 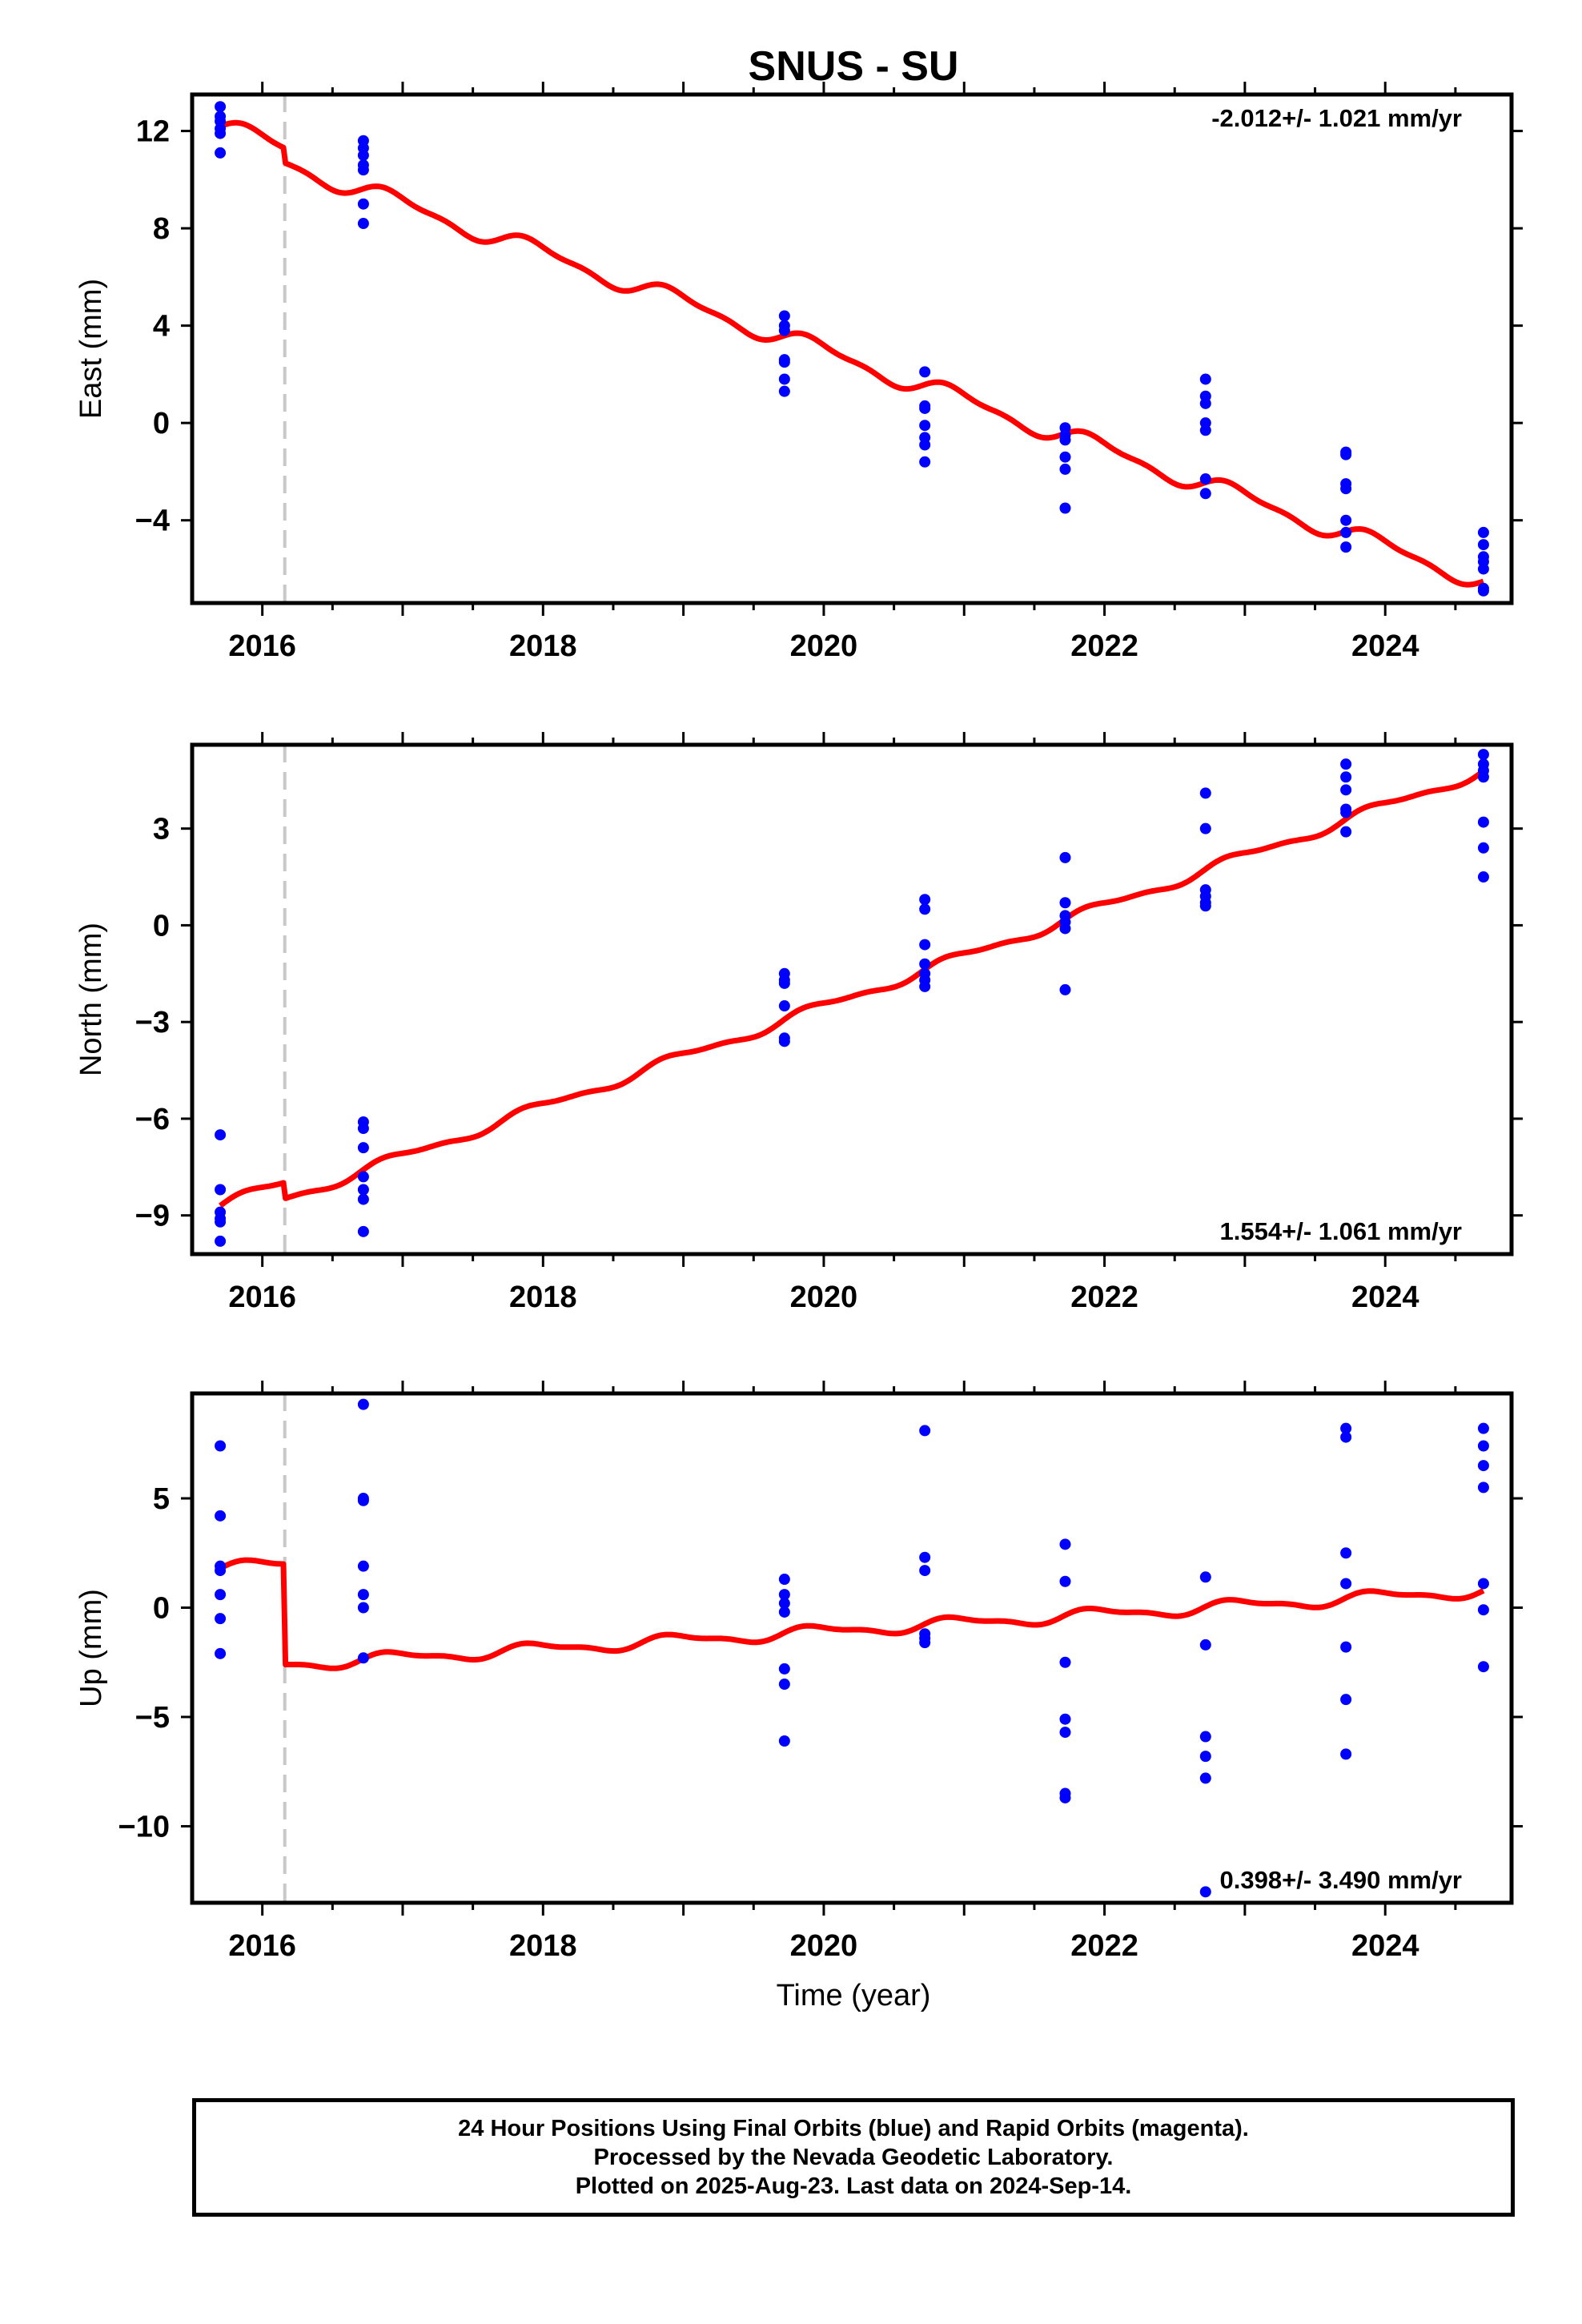 I want to click on north-y-axis-label: North (mm), so click(x=91, y=1000).